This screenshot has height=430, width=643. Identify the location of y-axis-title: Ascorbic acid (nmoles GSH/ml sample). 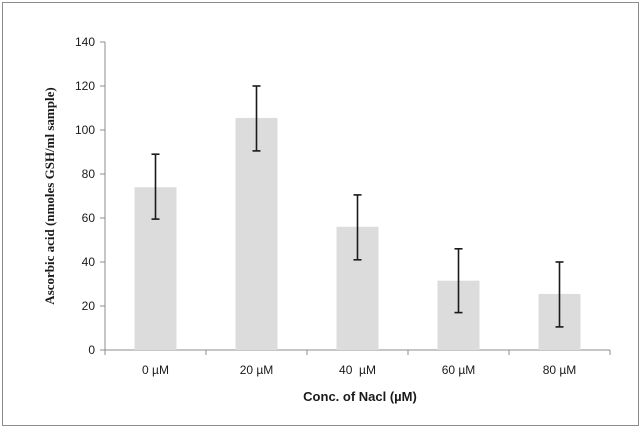
(49, 195).